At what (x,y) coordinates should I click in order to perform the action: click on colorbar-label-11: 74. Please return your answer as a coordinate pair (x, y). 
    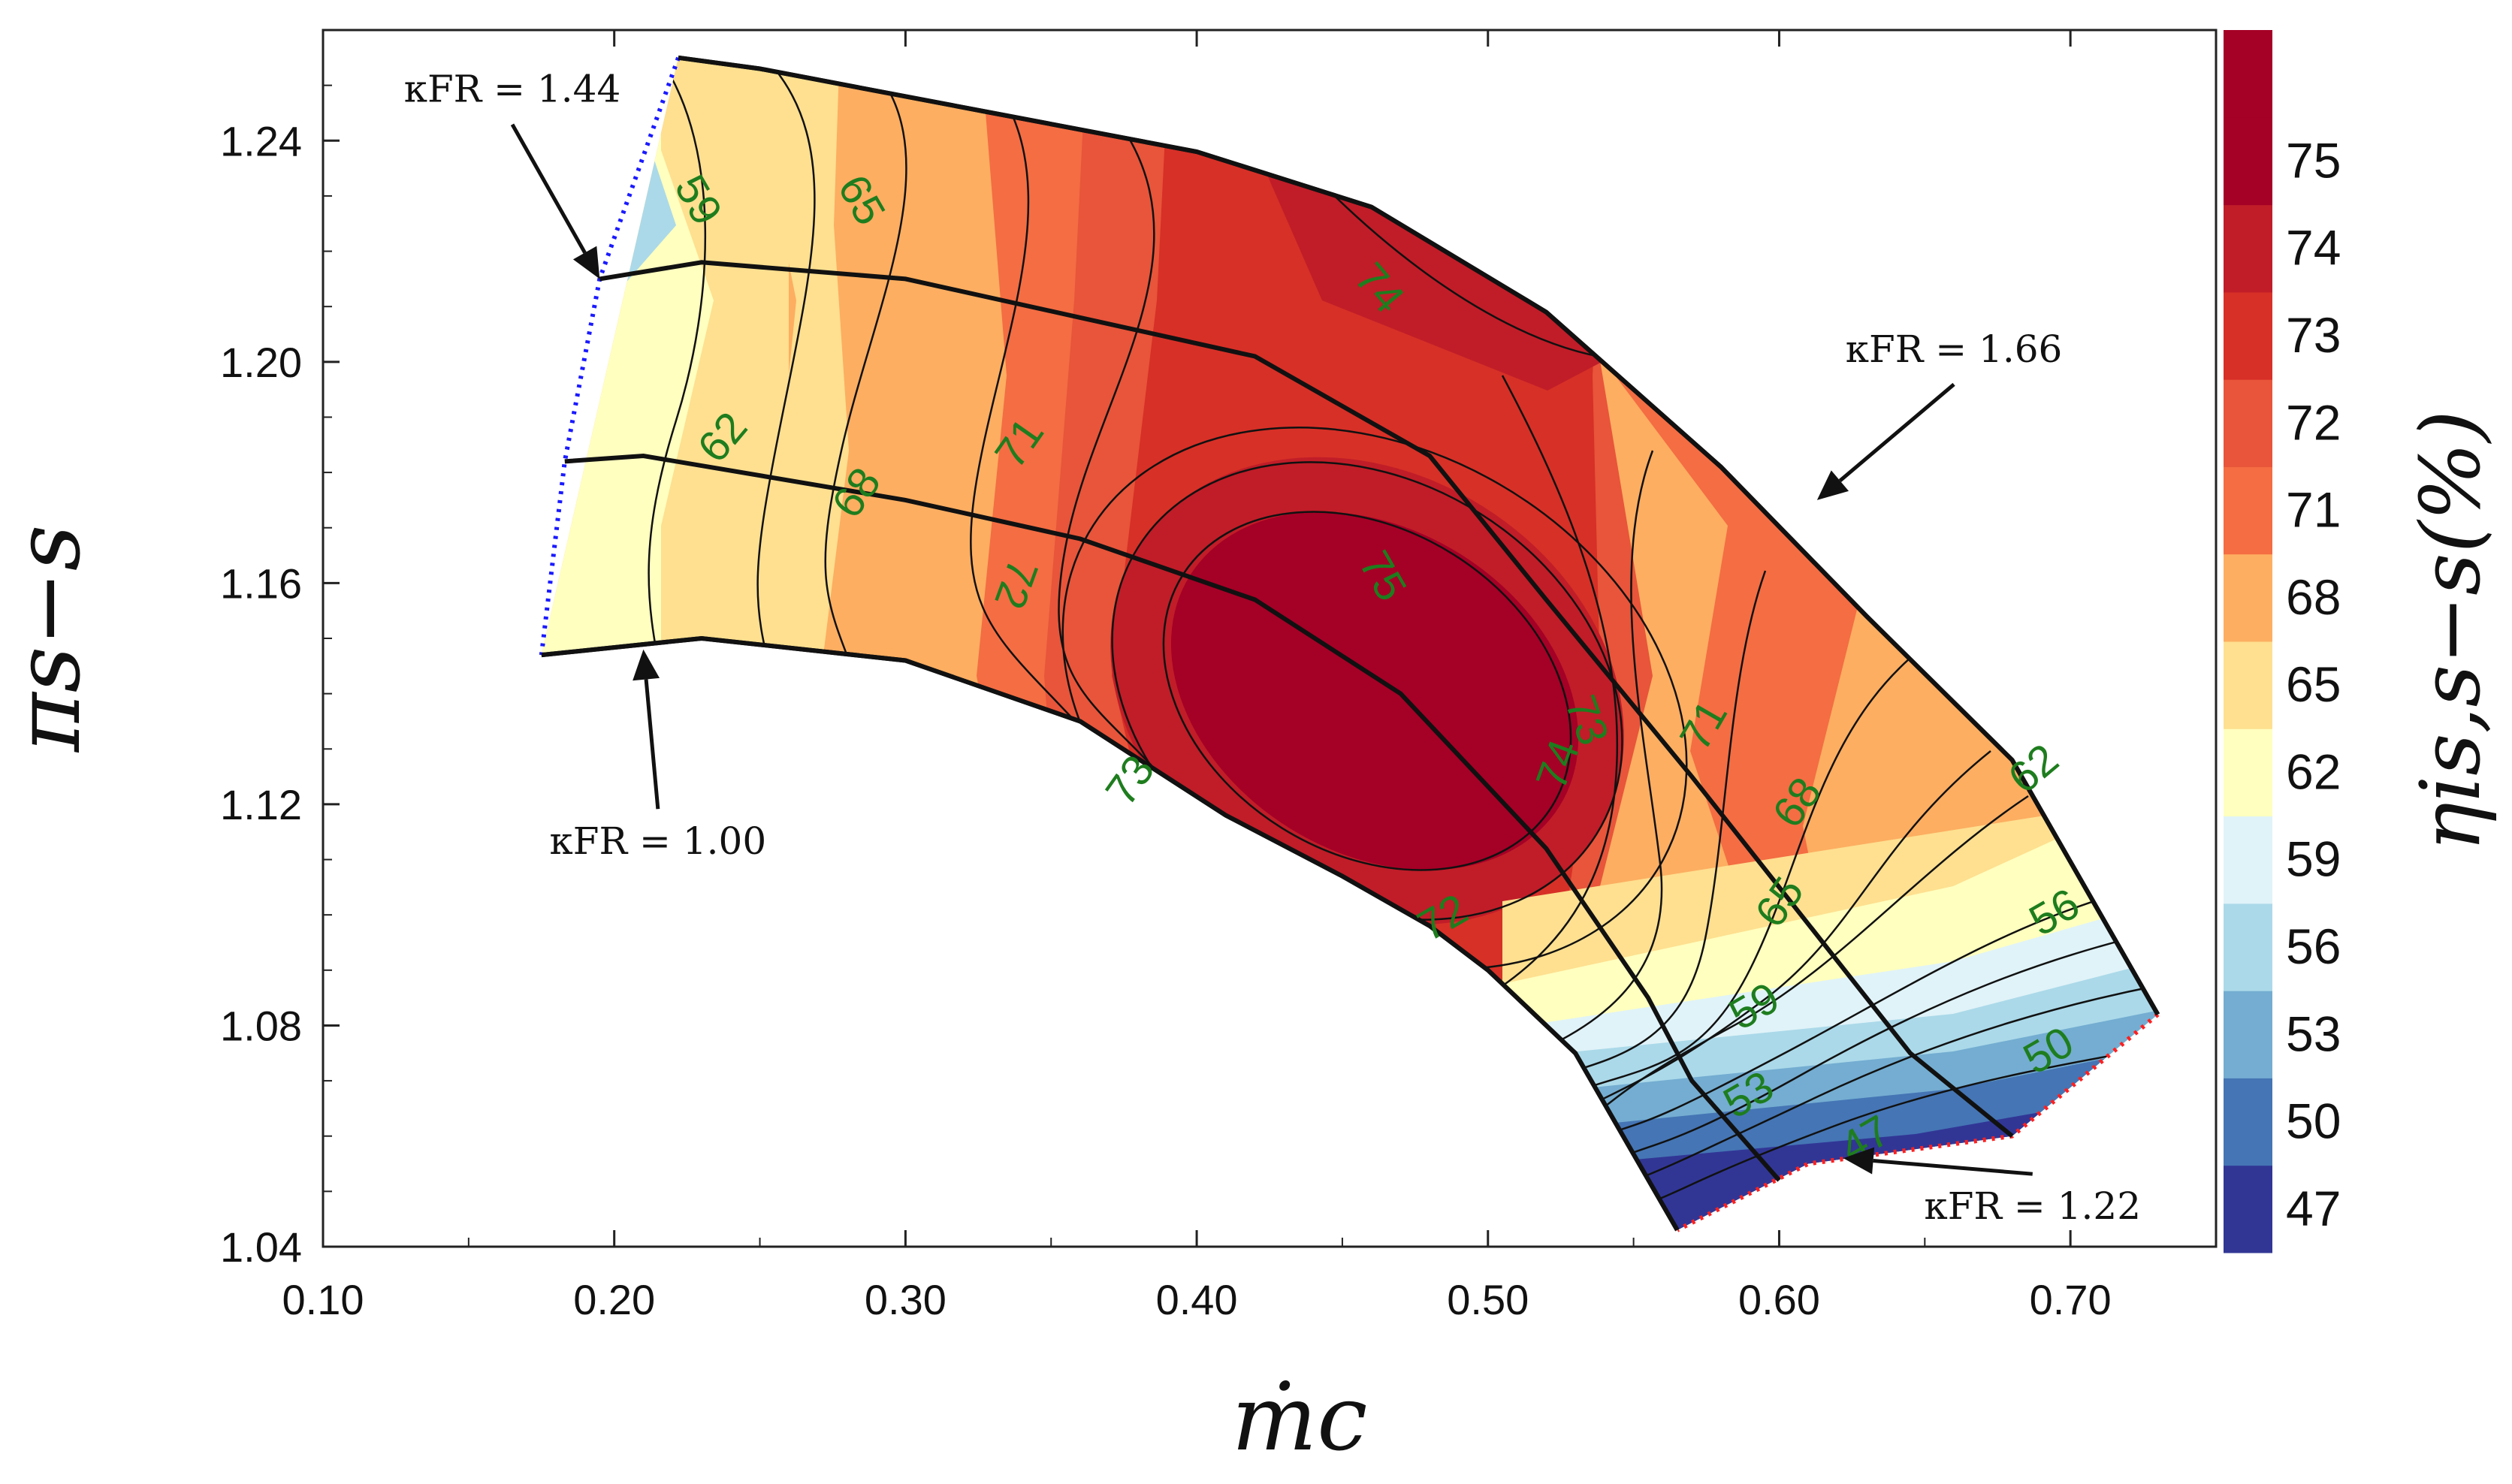
    Looking at the image, I should click on (2313, 248).